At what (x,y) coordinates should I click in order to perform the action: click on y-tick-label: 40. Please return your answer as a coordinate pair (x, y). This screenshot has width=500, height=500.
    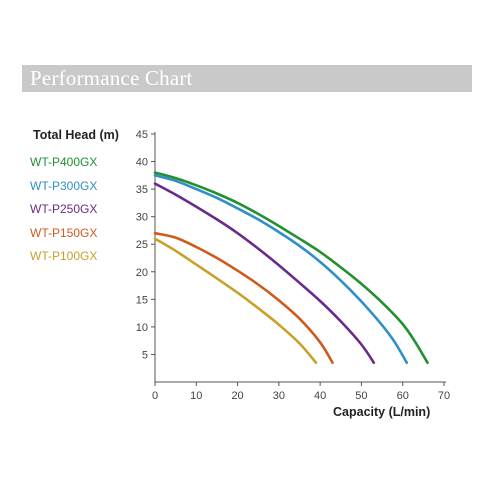
    Looking at the image, I should click on (142, 163).